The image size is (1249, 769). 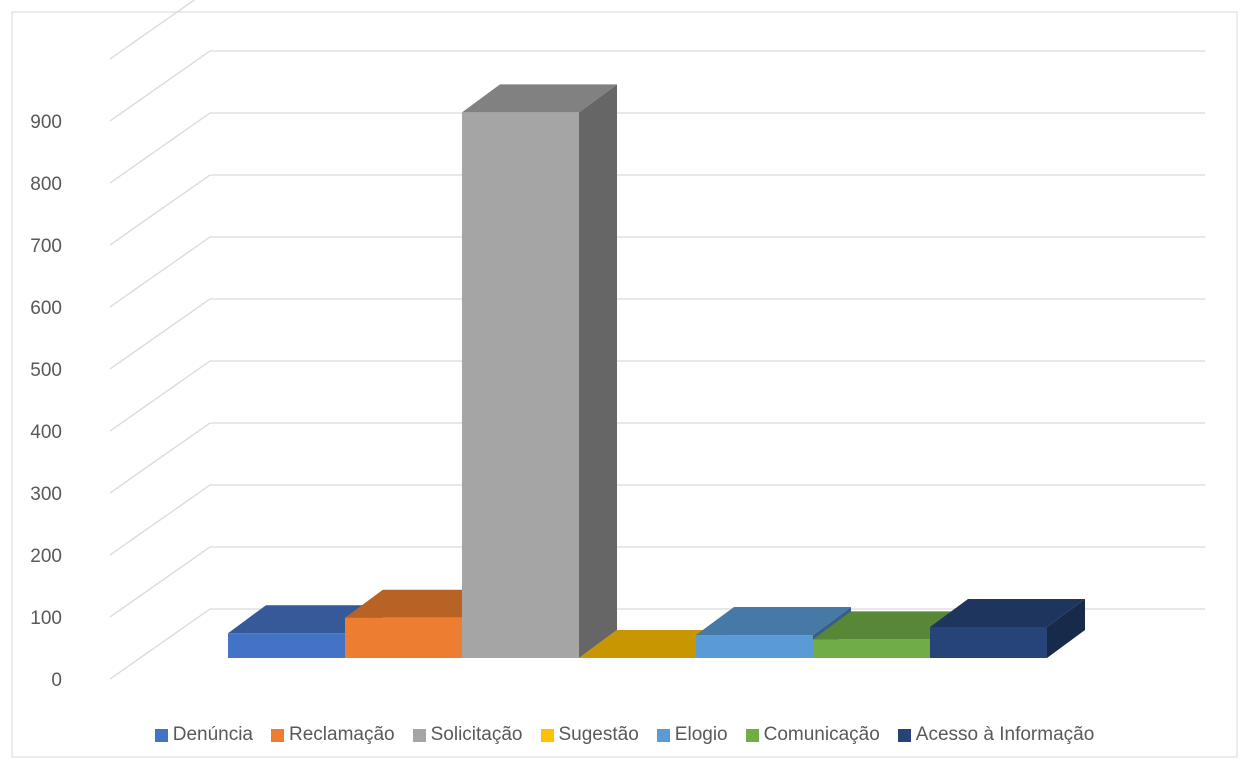 I want to click on legend-label: Denúncia, so click(x=212, y=734).